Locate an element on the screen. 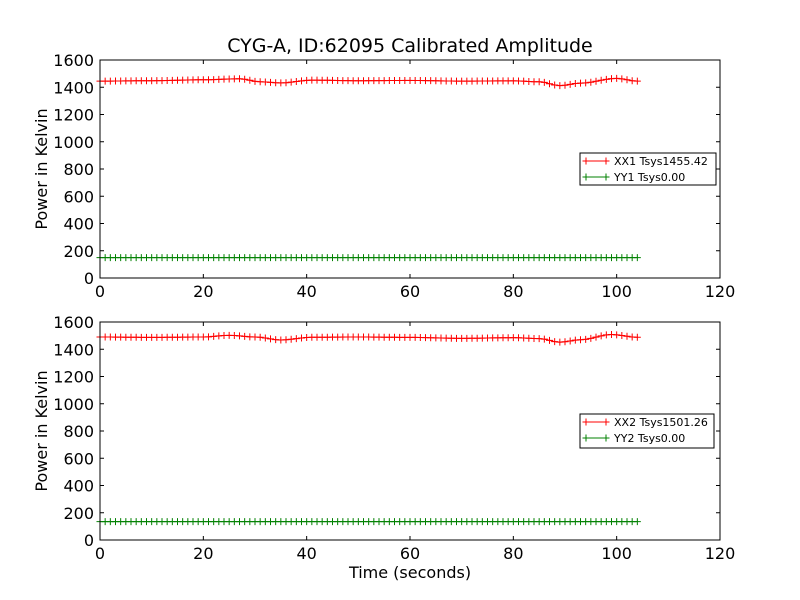 This screenshot has height=600, width=800. x-axis-label: Time (seconds) is located at coordinates (409, 572).